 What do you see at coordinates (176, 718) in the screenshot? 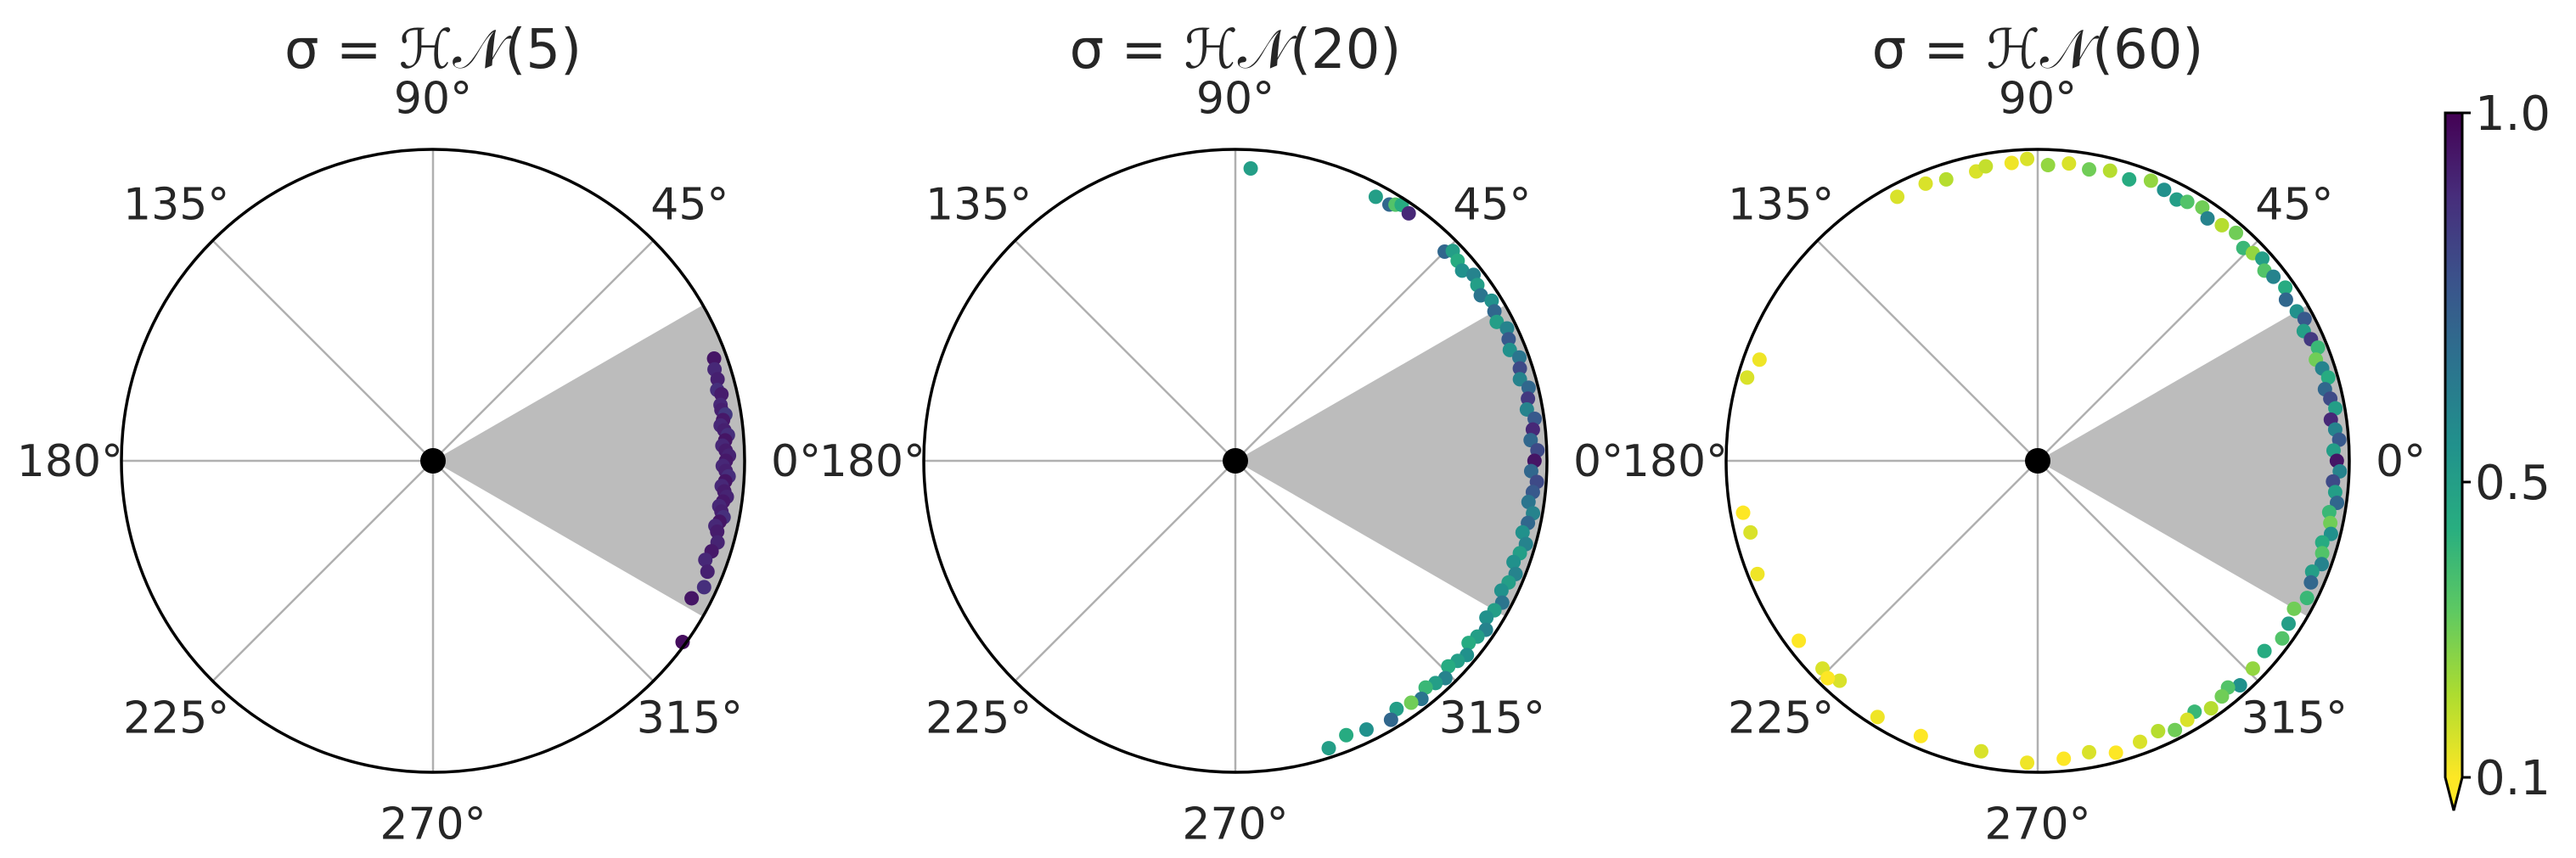
I see `theta-tick-label: 225°` at bounding box center [176, 718].